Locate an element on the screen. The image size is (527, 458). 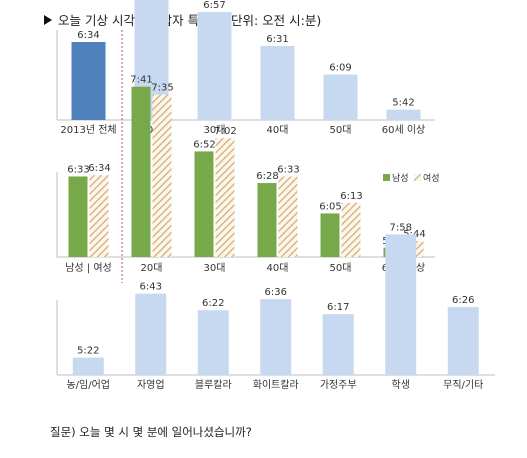
legend-swatch-male is located at coordinates (386, 177).